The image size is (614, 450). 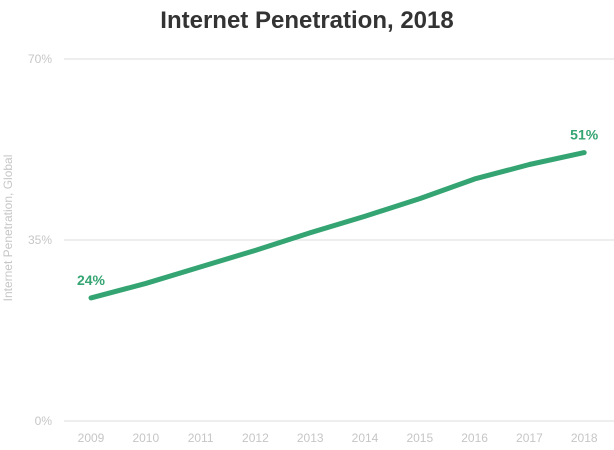 What do you see at coordinates (91, 280) in the screenshot?
I see `data-label: 24%` at bounding box center [91, 280].